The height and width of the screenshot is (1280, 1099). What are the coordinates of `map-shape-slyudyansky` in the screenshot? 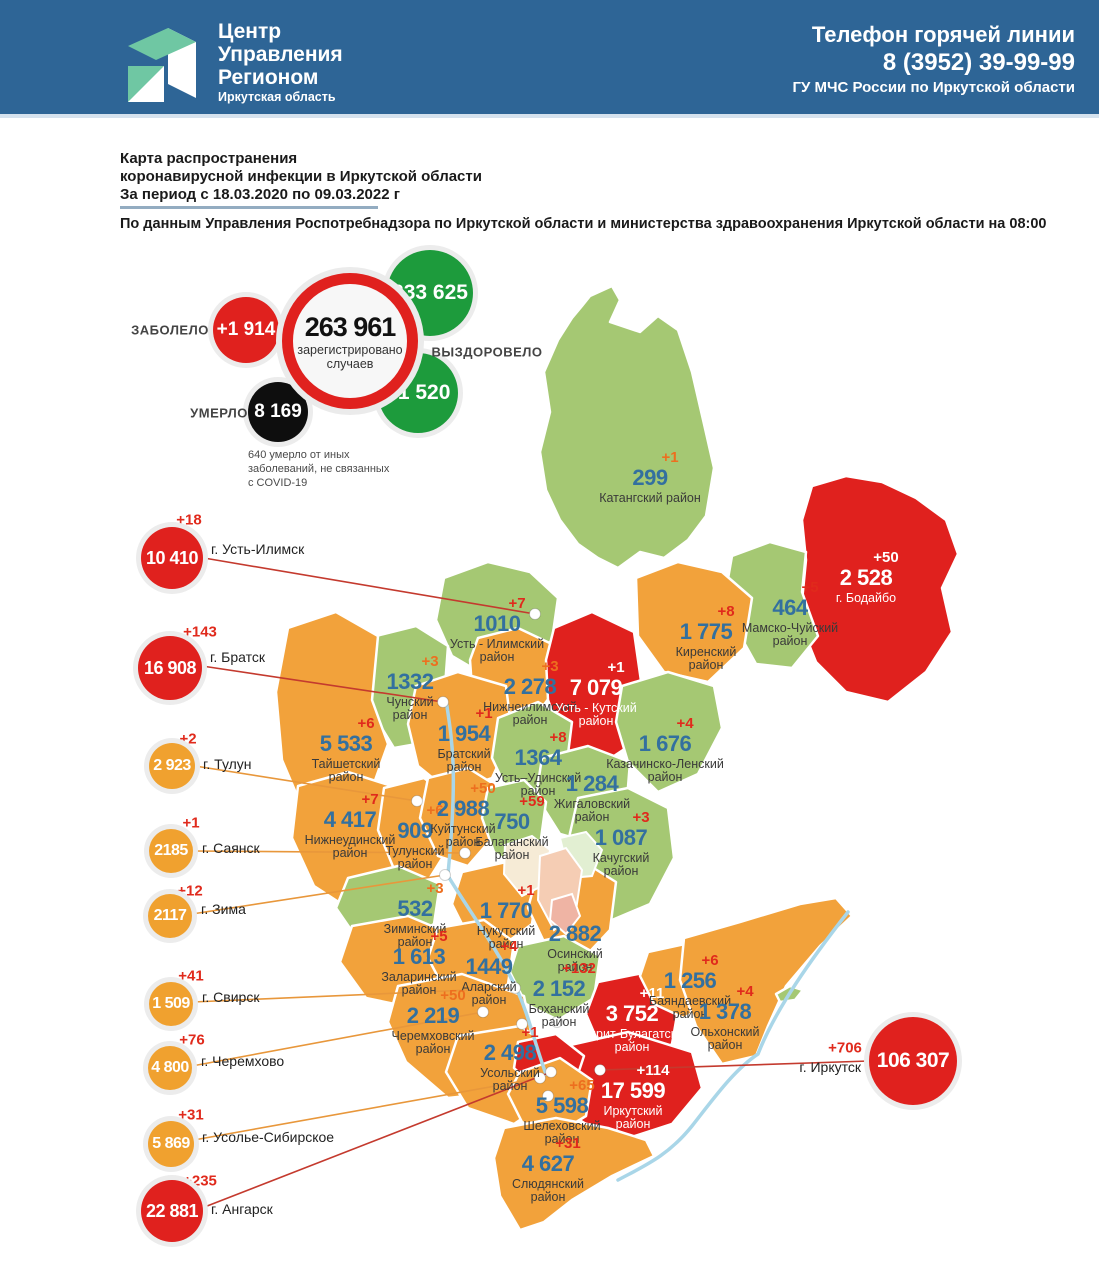 It's located at (574, 1174).